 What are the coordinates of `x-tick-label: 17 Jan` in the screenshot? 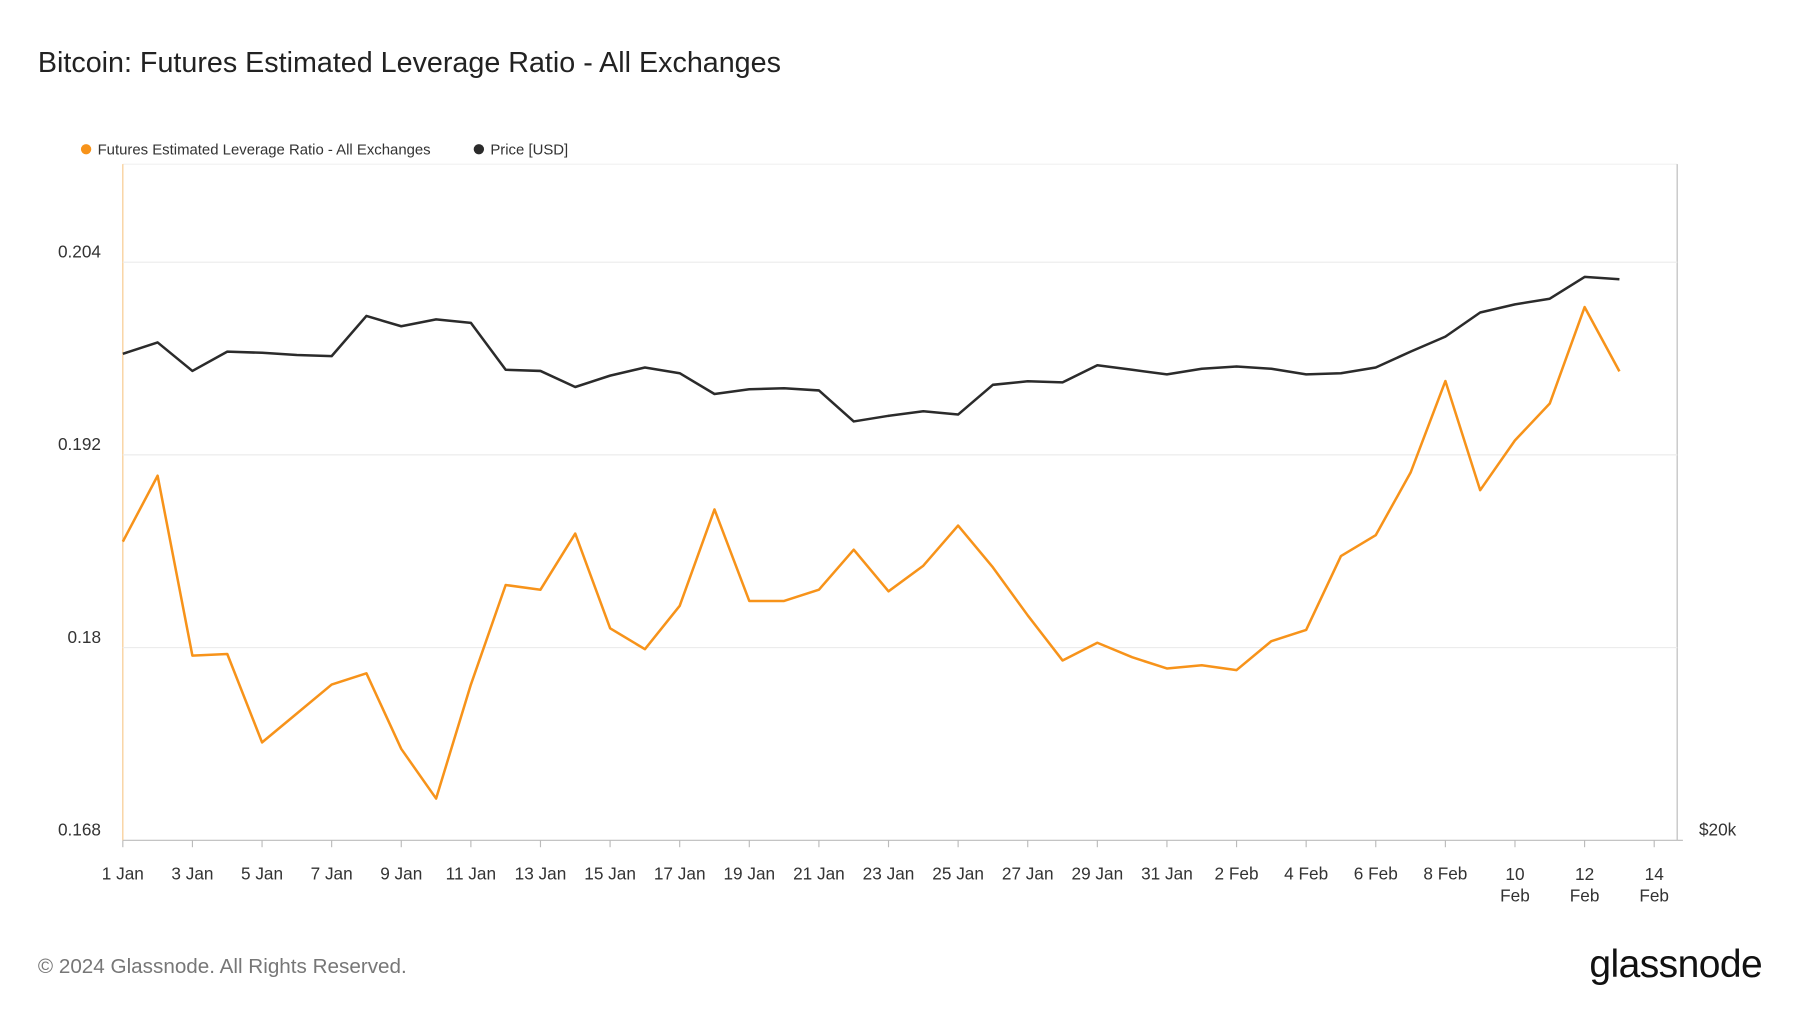 It's located at (680, 873).